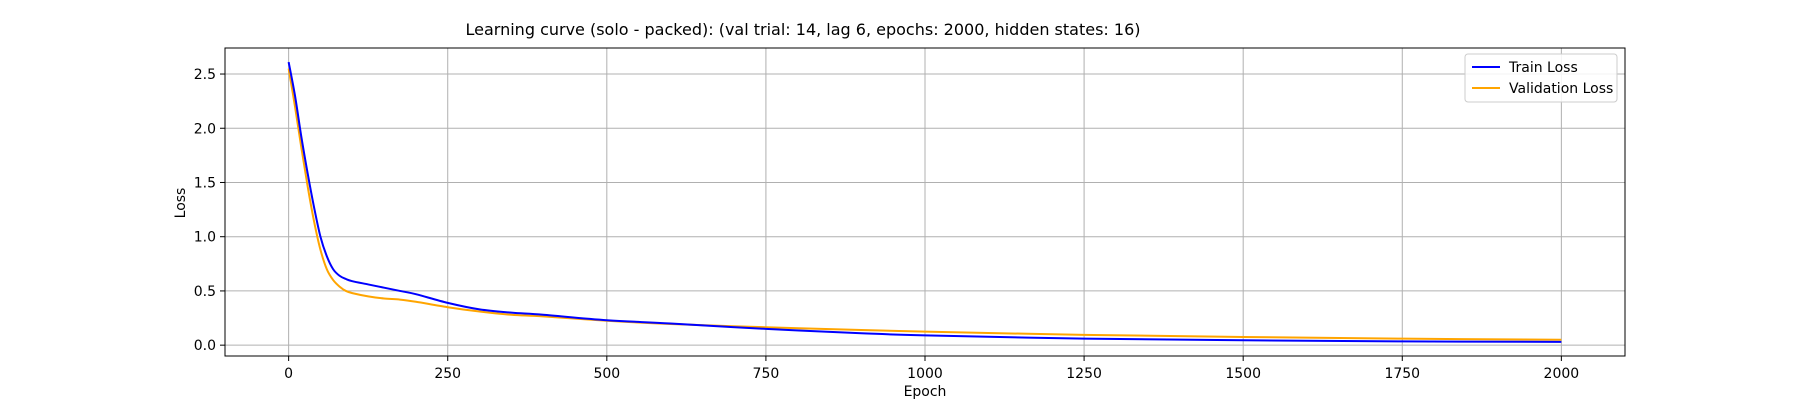 The width and height of the screenshot is (1800, 405). What do you see at coordinates (205, 238) in the screenshot?
I see `y-tick-label: 1.0` at bounding box center [205, 238].